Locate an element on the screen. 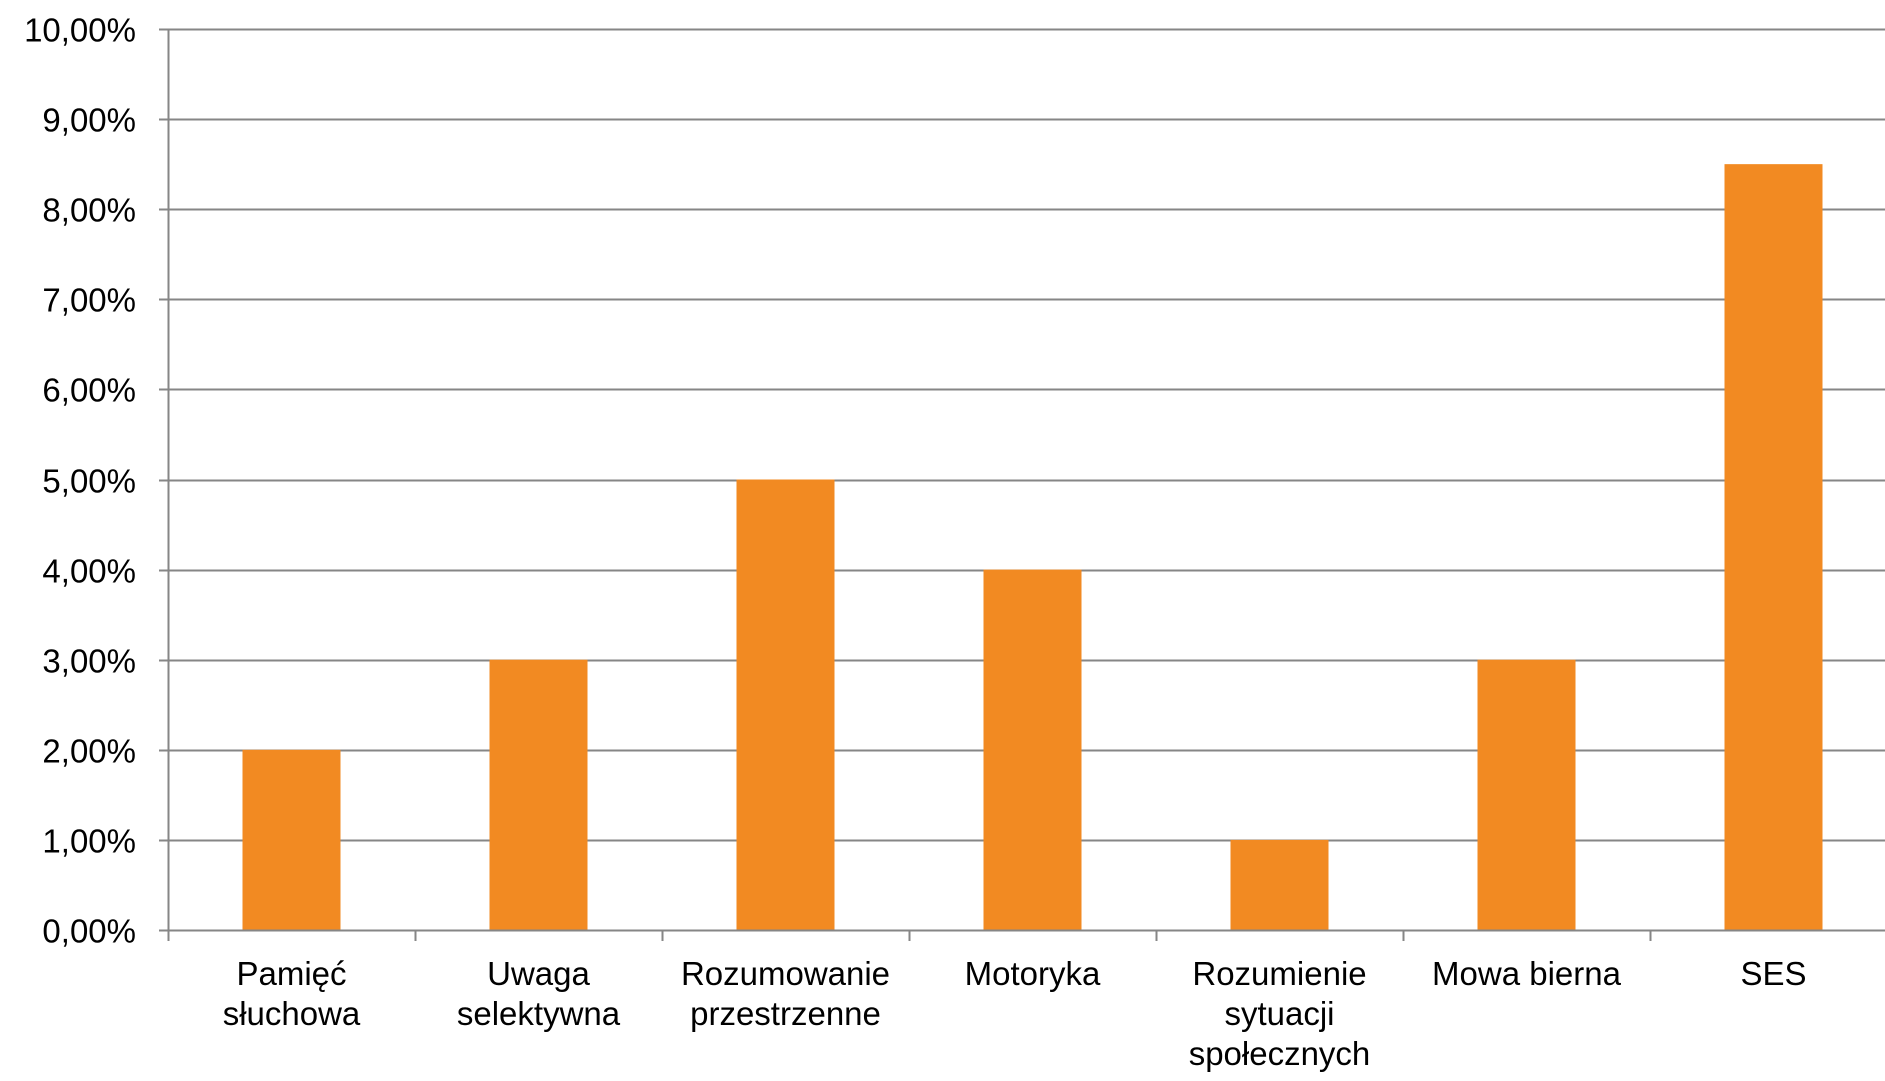  x-tick-label-line: sytuacji is located at coordinates (1279, 1013).